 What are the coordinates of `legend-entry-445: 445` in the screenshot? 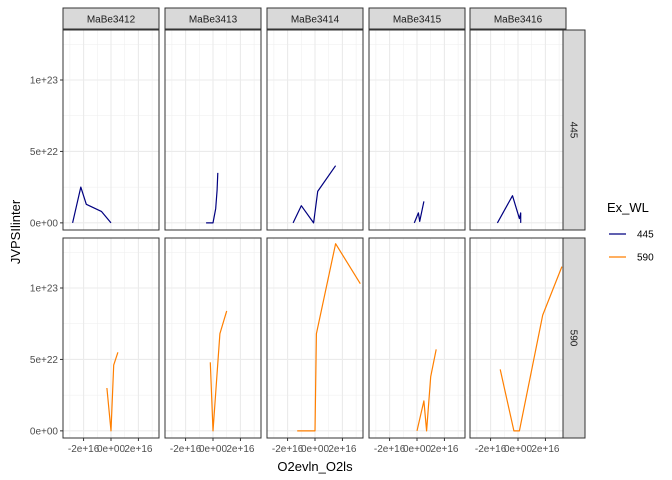 It's located at (631, 235).